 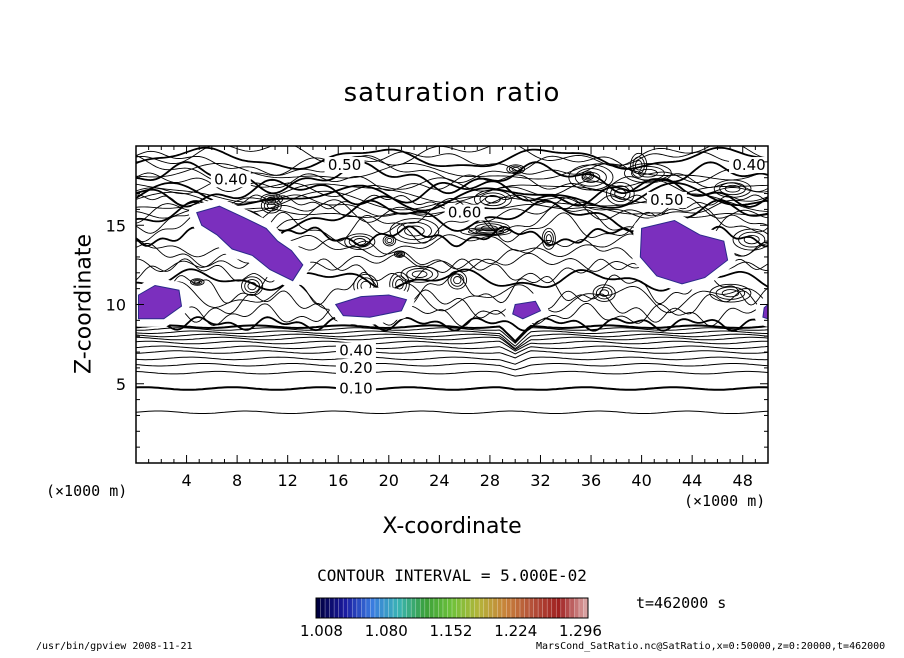 I want to click on contour-label: 0.60, so click(x=464, y=213).